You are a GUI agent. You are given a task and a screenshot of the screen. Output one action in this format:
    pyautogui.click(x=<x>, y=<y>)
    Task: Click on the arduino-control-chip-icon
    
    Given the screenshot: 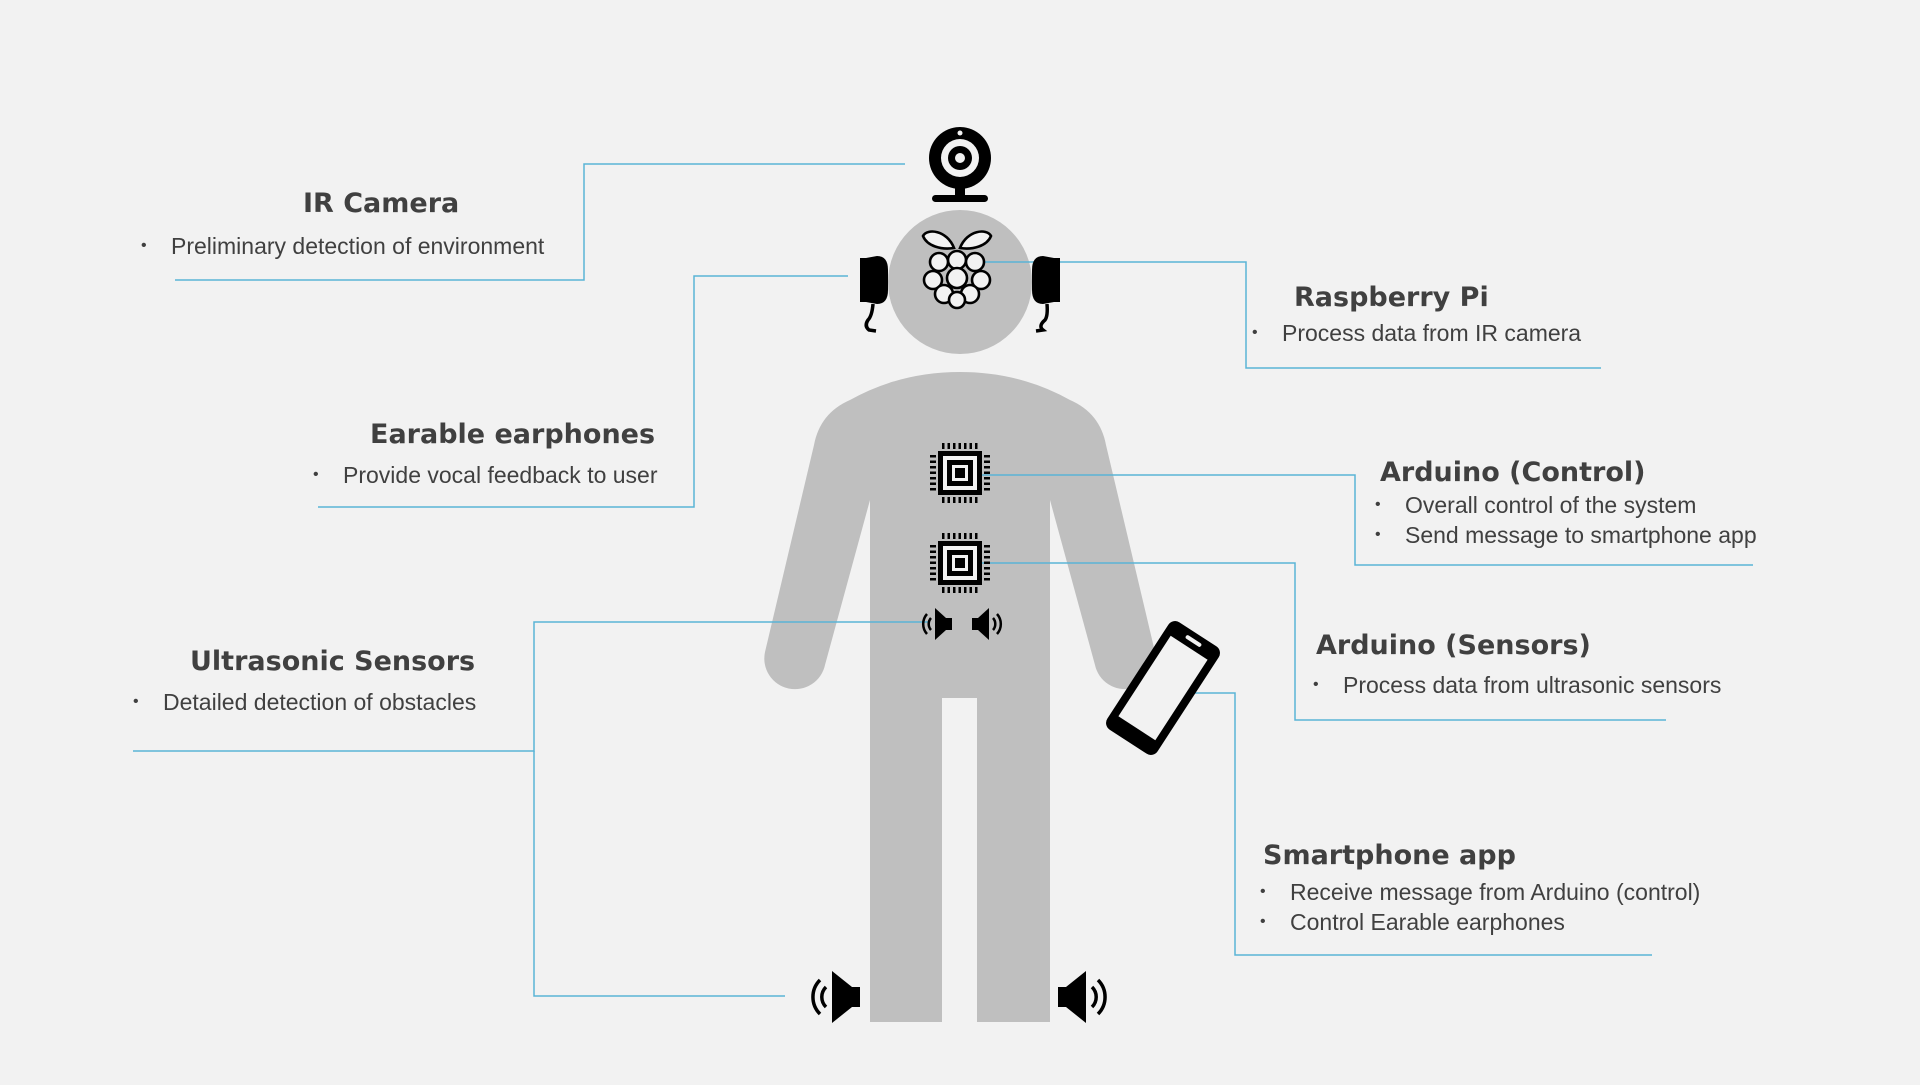 What is the action you would take?
    pyautogui.click(x=960, y=473)
    